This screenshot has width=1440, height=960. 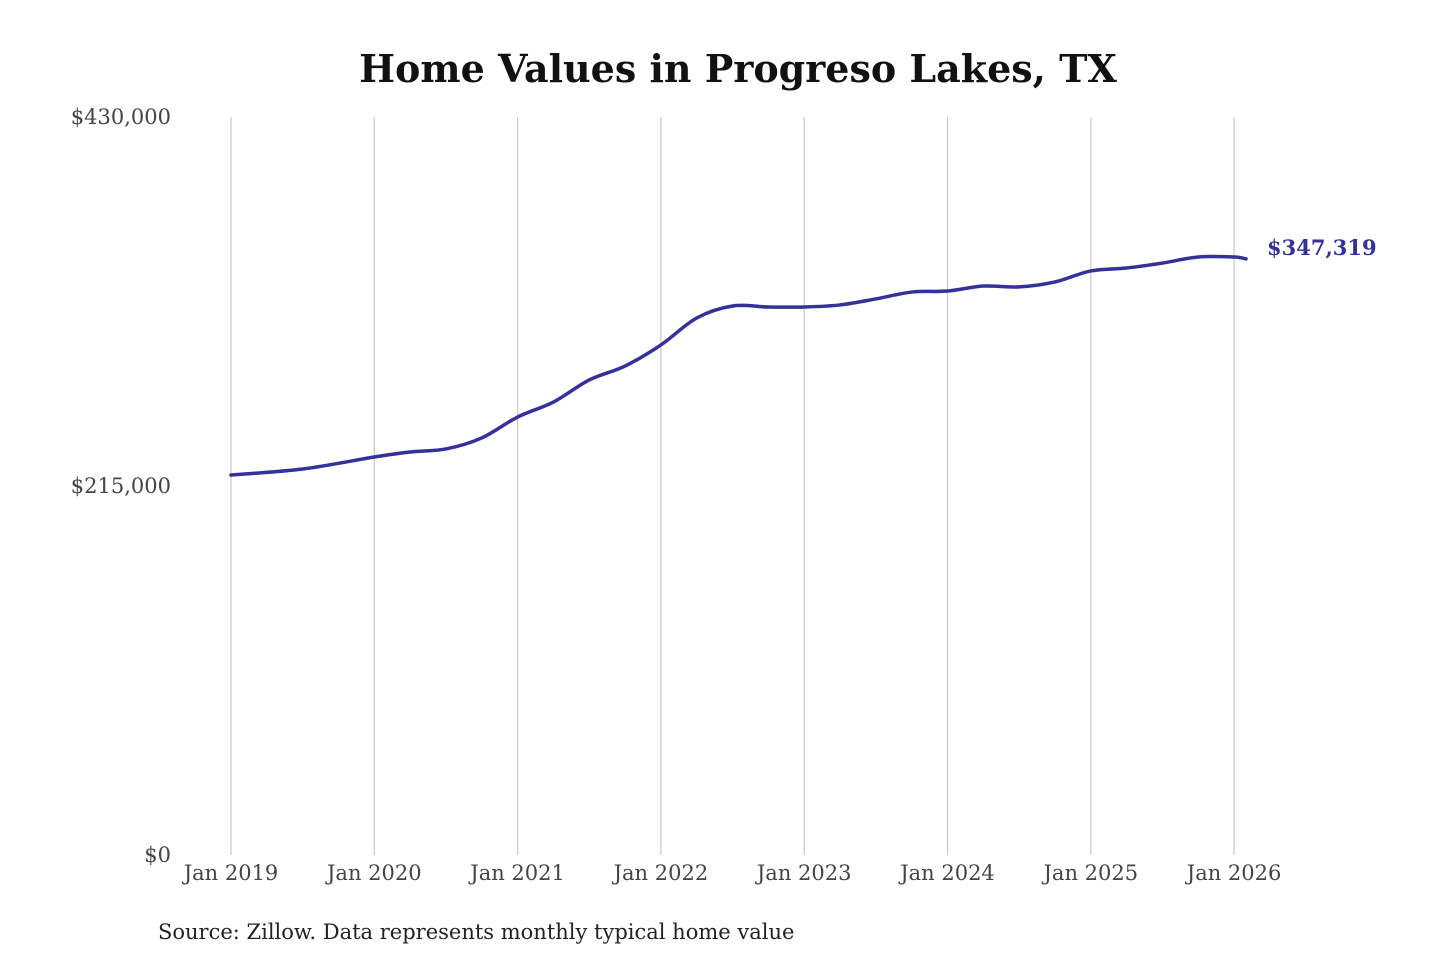 I want to click on x-tick-label: Jan 2021, so click(x=516, y=873).